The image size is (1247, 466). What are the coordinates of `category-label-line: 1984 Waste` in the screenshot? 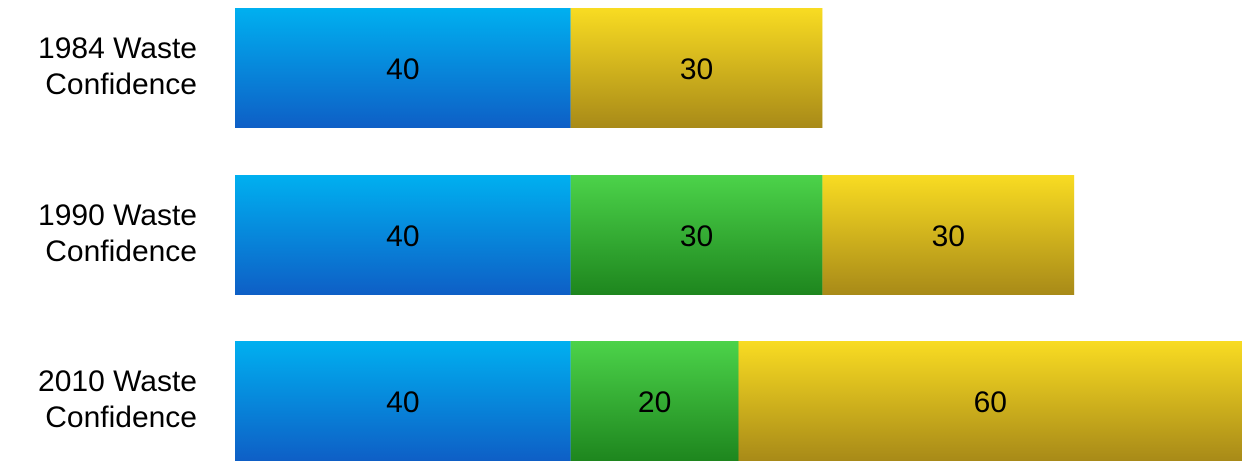 It's located at (117, 48).